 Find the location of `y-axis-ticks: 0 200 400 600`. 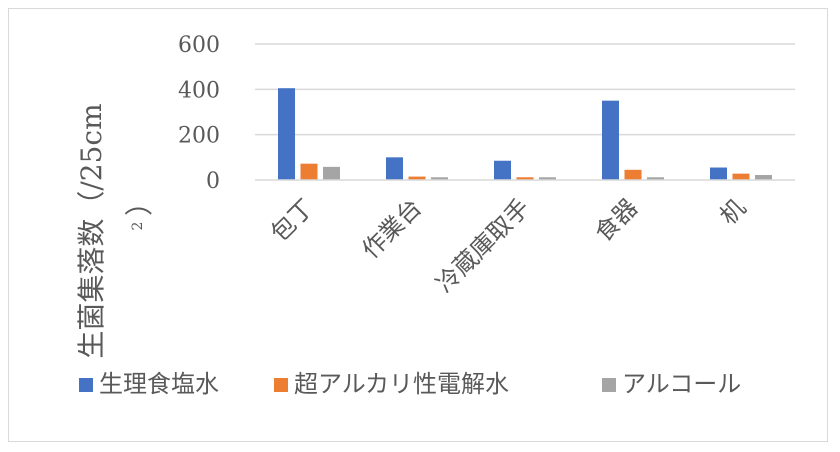

y-axis-ticks: 0 200 400 600 is located at coordinates (199, 113).